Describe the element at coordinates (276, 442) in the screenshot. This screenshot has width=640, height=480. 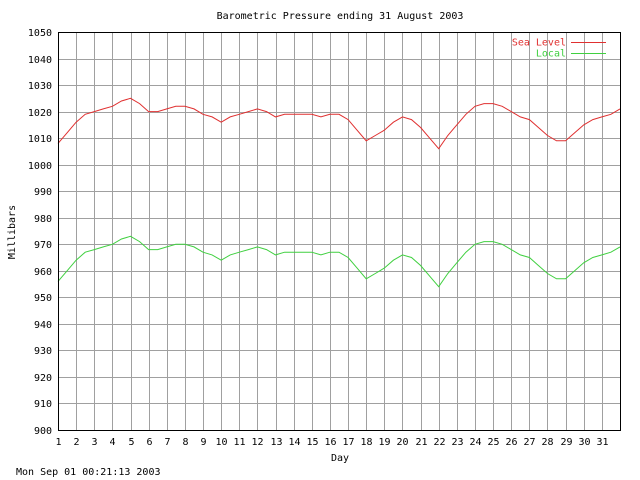
I see `x-tick-label: 13` at that location.